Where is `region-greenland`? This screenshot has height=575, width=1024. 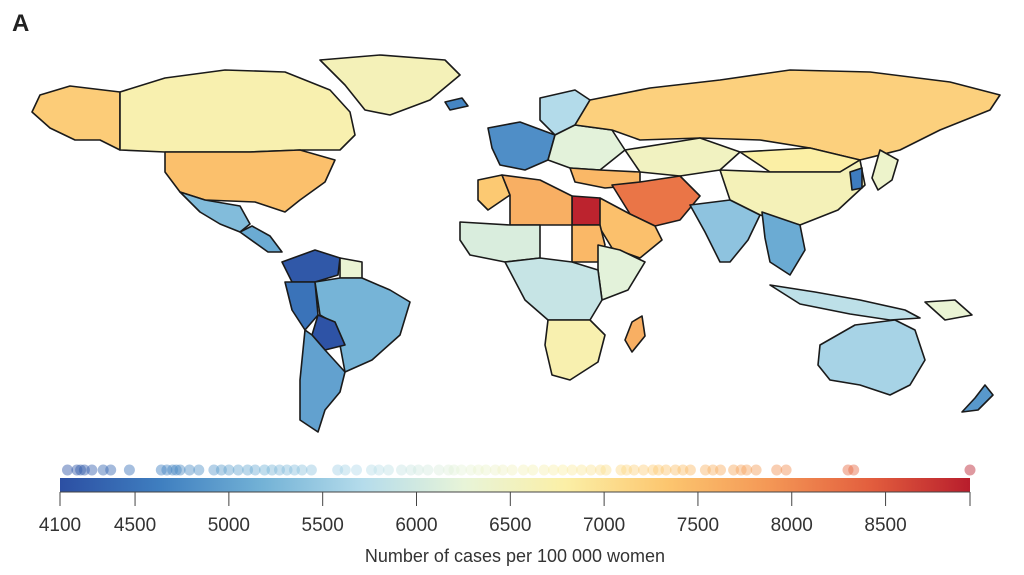
region-greenland is located at coordinates (390, 85).